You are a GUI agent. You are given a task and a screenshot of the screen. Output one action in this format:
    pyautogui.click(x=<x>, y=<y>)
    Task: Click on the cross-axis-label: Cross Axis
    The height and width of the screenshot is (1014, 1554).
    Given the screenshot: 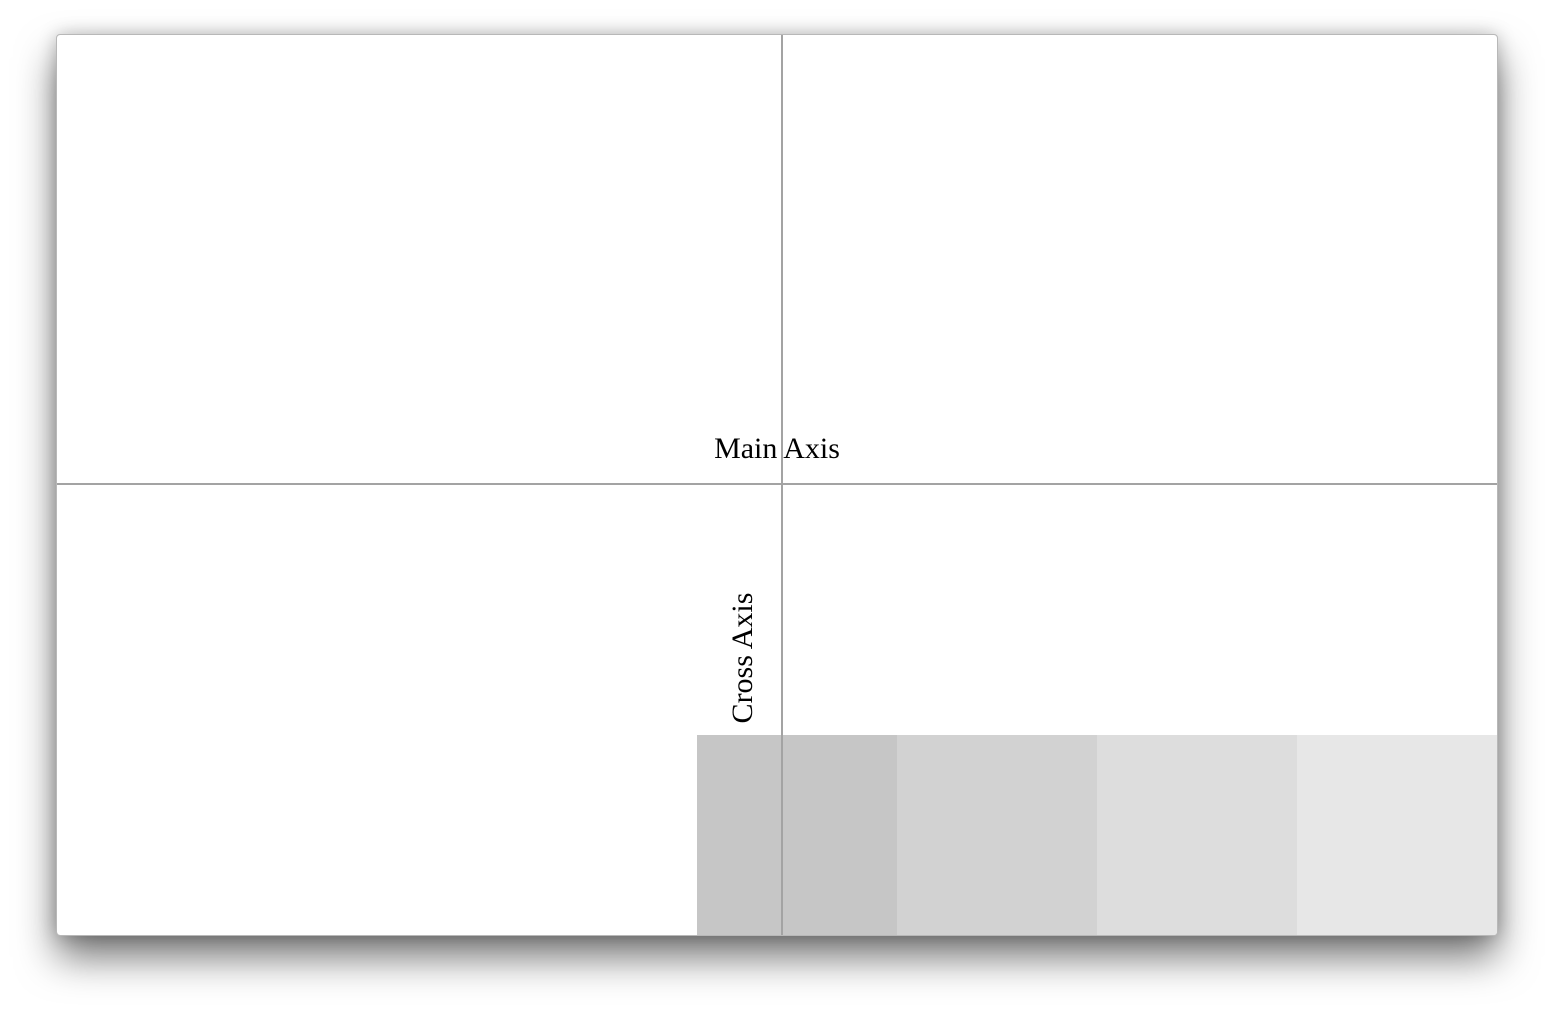 What is the action you would take?
    pyautogui.click(x=742, y=658)
    